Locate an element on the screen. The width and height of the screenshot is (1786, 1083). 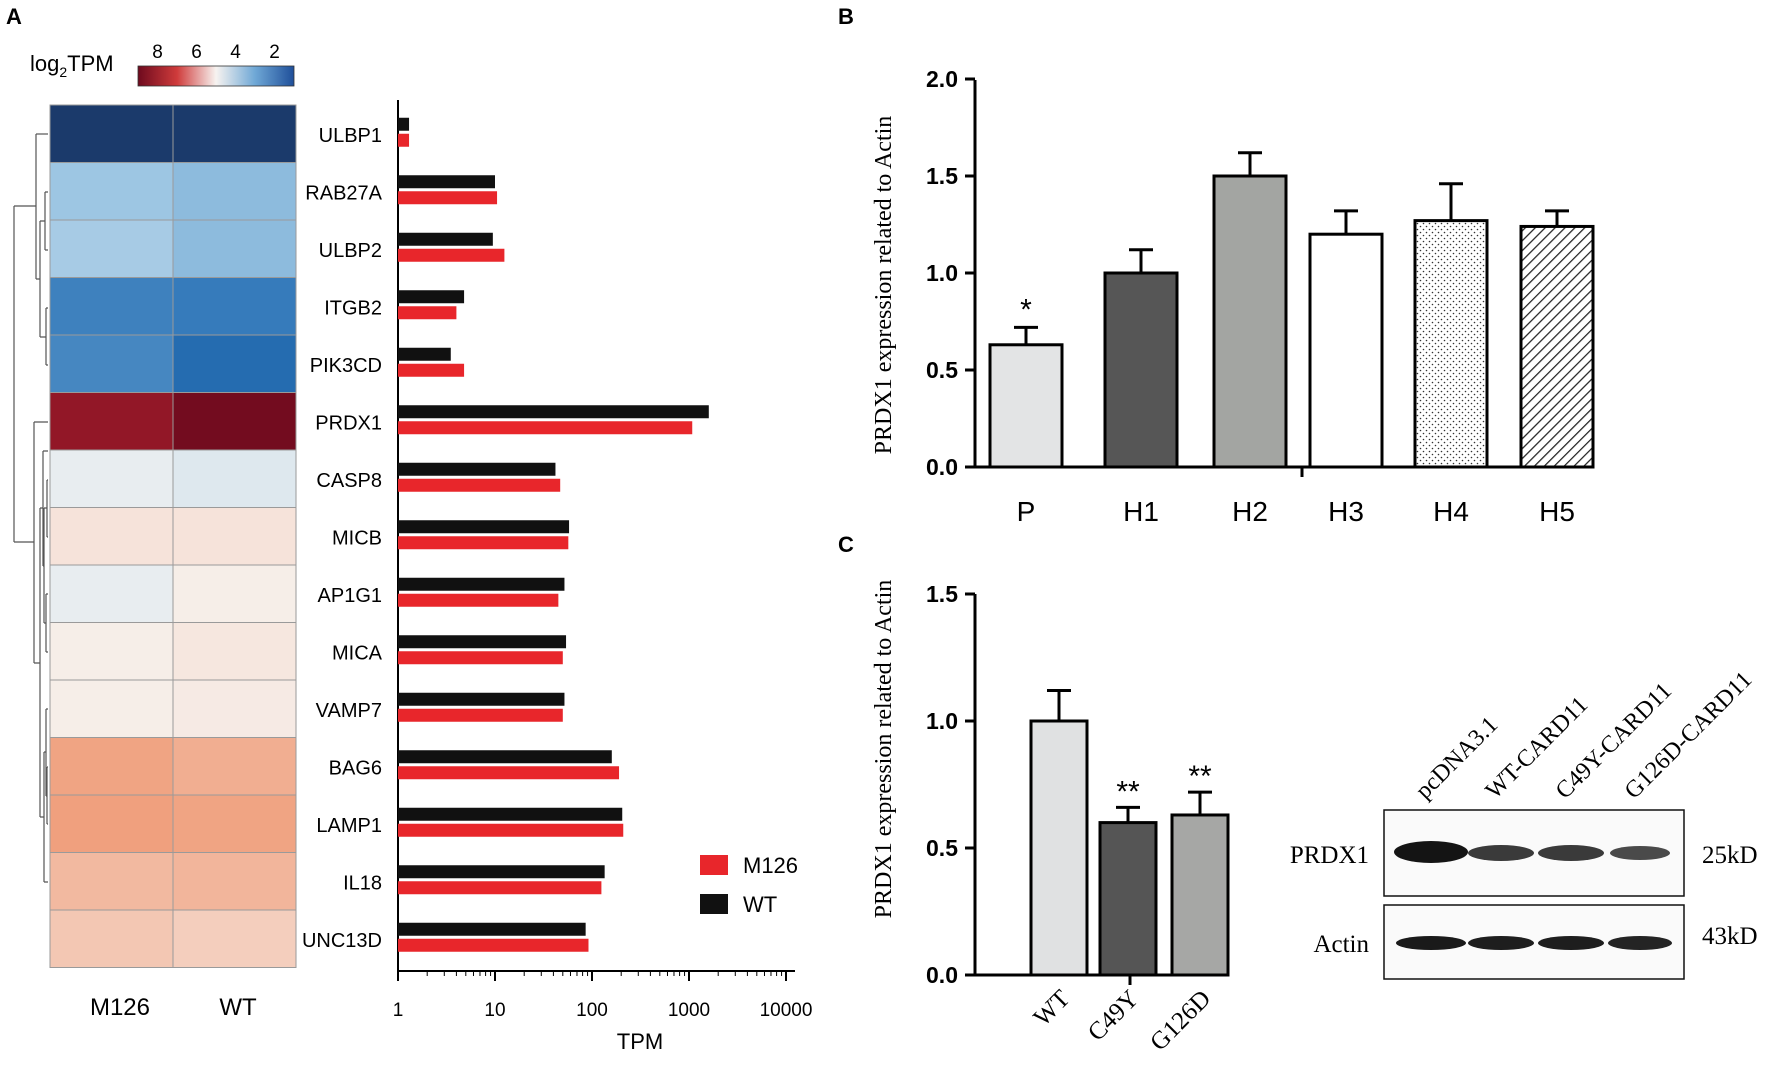
legend-label-m126: M126 is located at coordinates (770, 865).